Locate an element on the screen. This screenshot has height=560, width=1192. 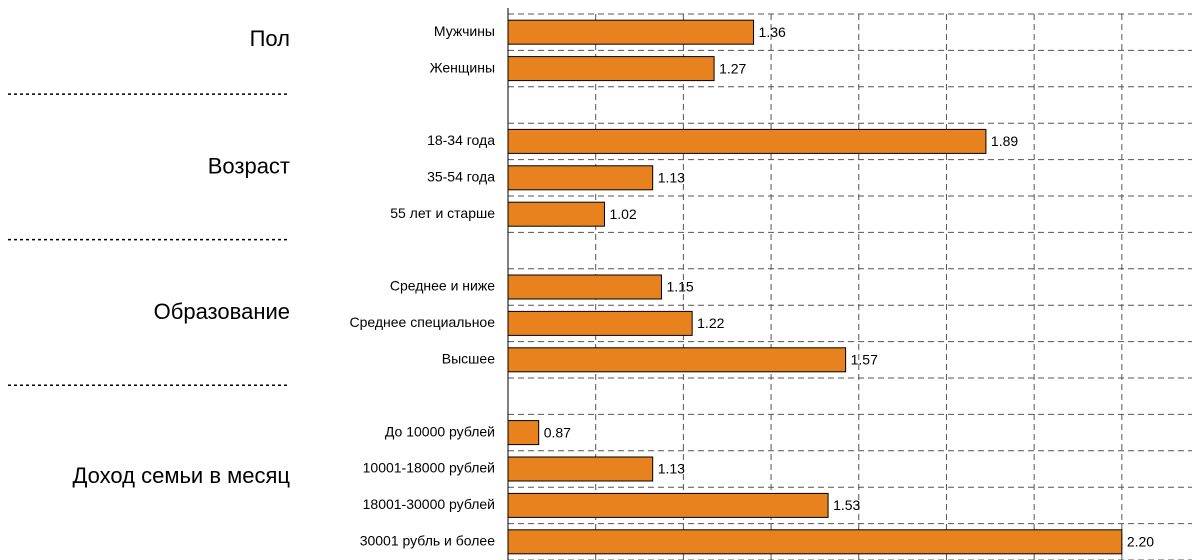
value-label: 1.53 is located at coordinates (846, 505).